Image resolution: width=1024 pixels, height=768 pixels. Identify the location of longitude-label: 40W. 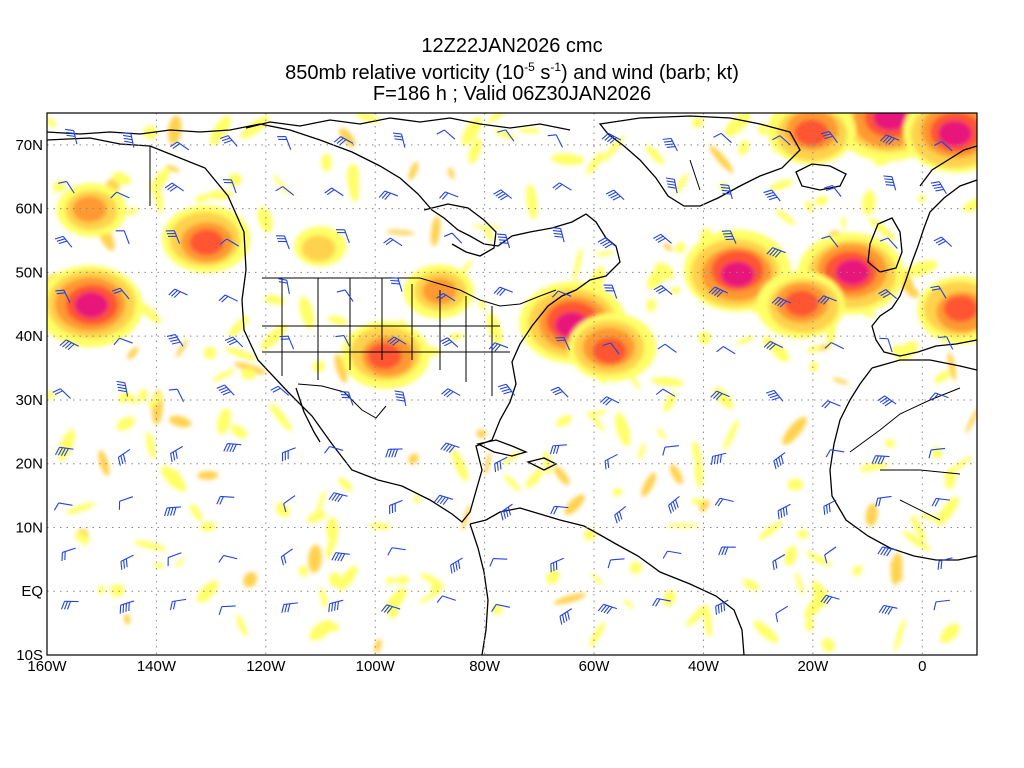
(704, 666).